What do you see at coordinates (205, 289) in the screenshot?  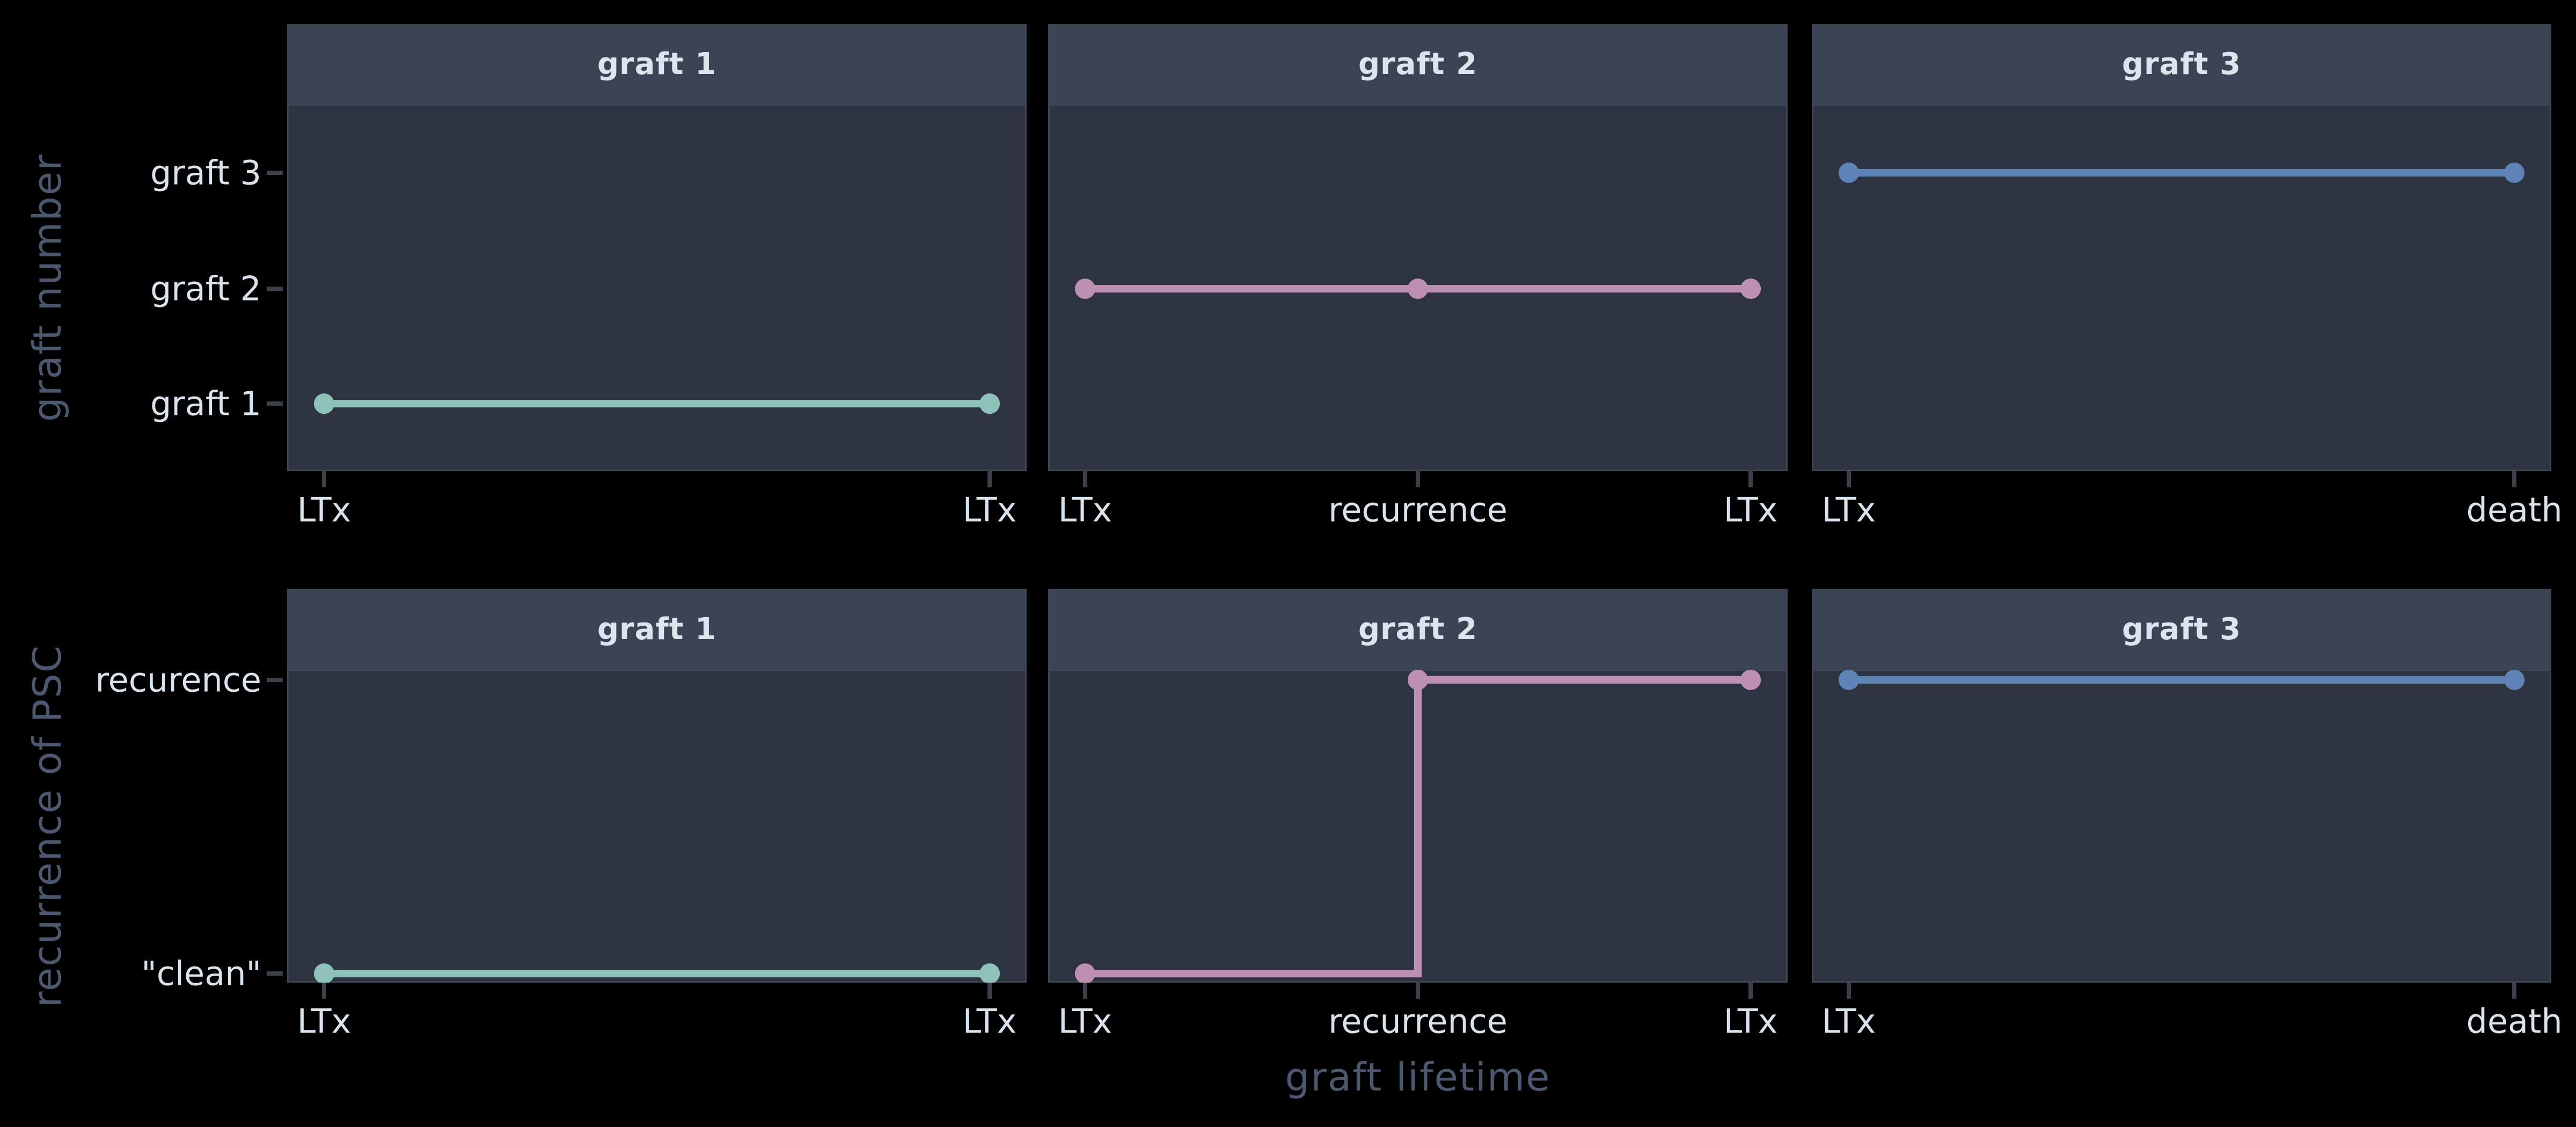 I see `y-tick-label: graft 2` at bounding box center [205, 289].